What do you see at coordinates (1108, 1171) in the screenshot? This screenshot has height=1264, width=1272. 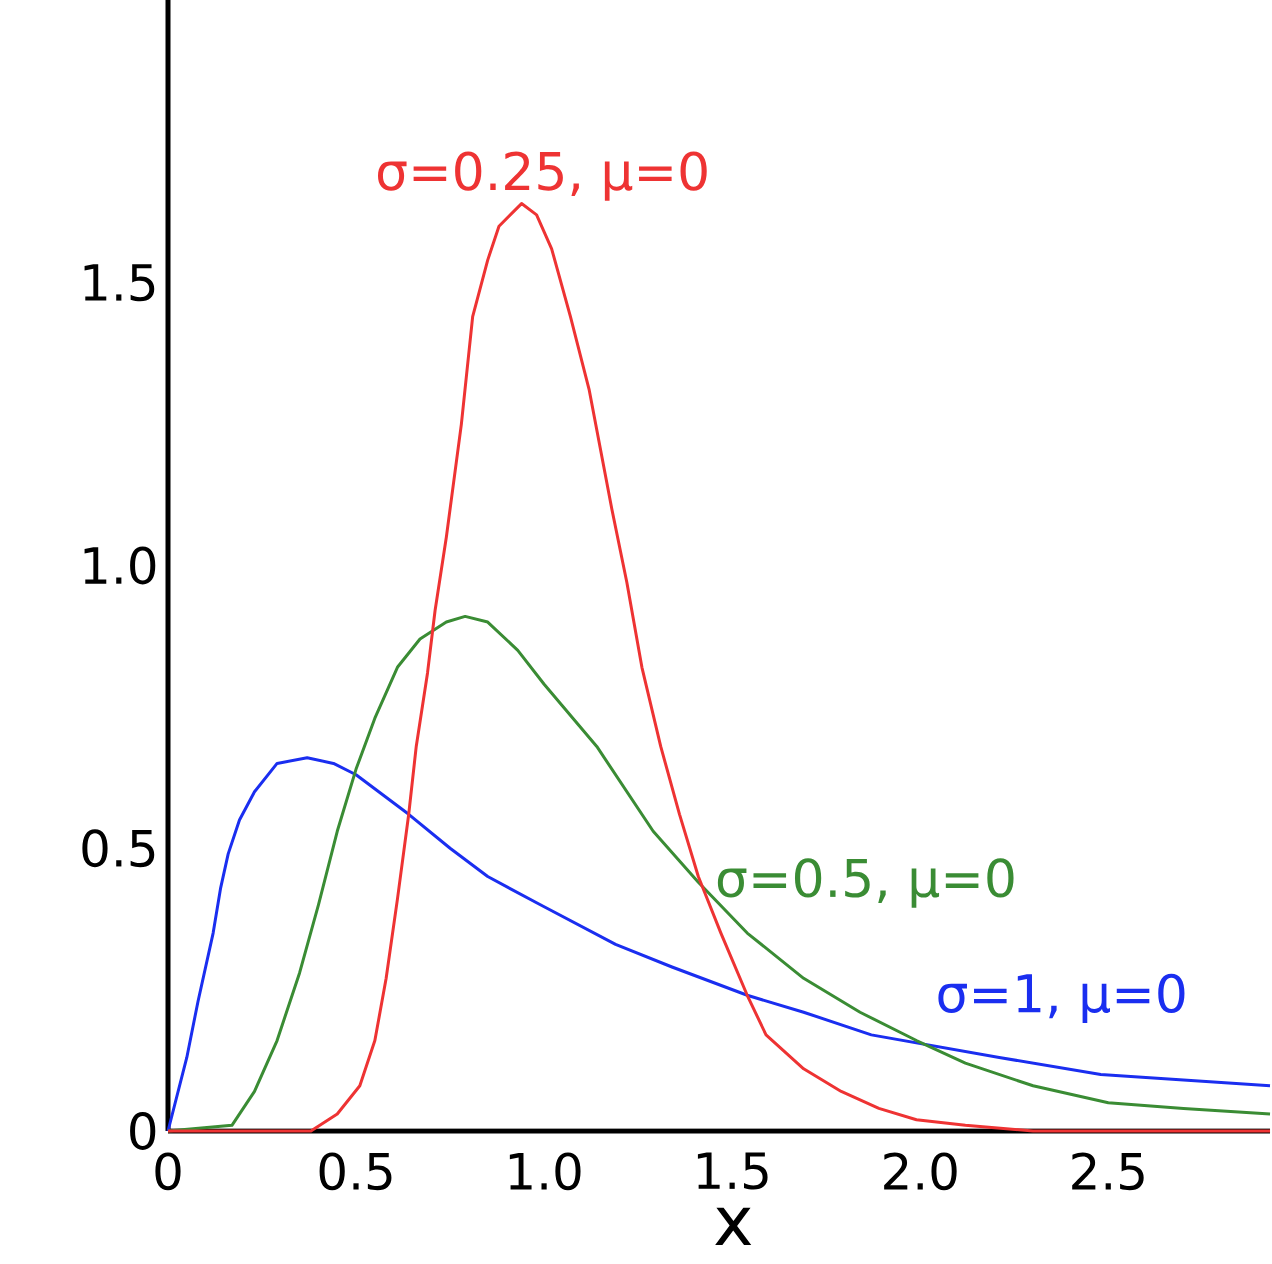 I see `x-tick-label: 2.5` at bounding box center [1108, 1171].